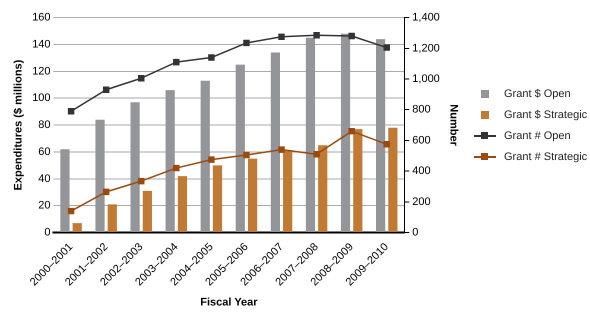  I want to click on y2-tick-label: 200, so click(421, 202).